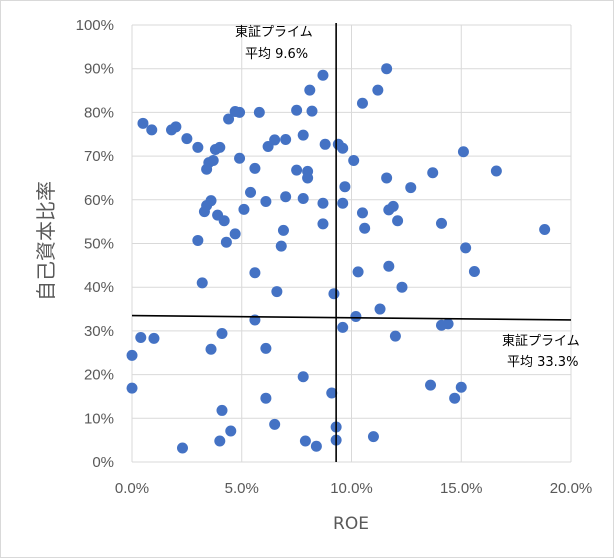  What do you see at coordinates (103, 462) in the screenshot?
I see `y-tick-label: 0%` at bounding box center [103, 462].